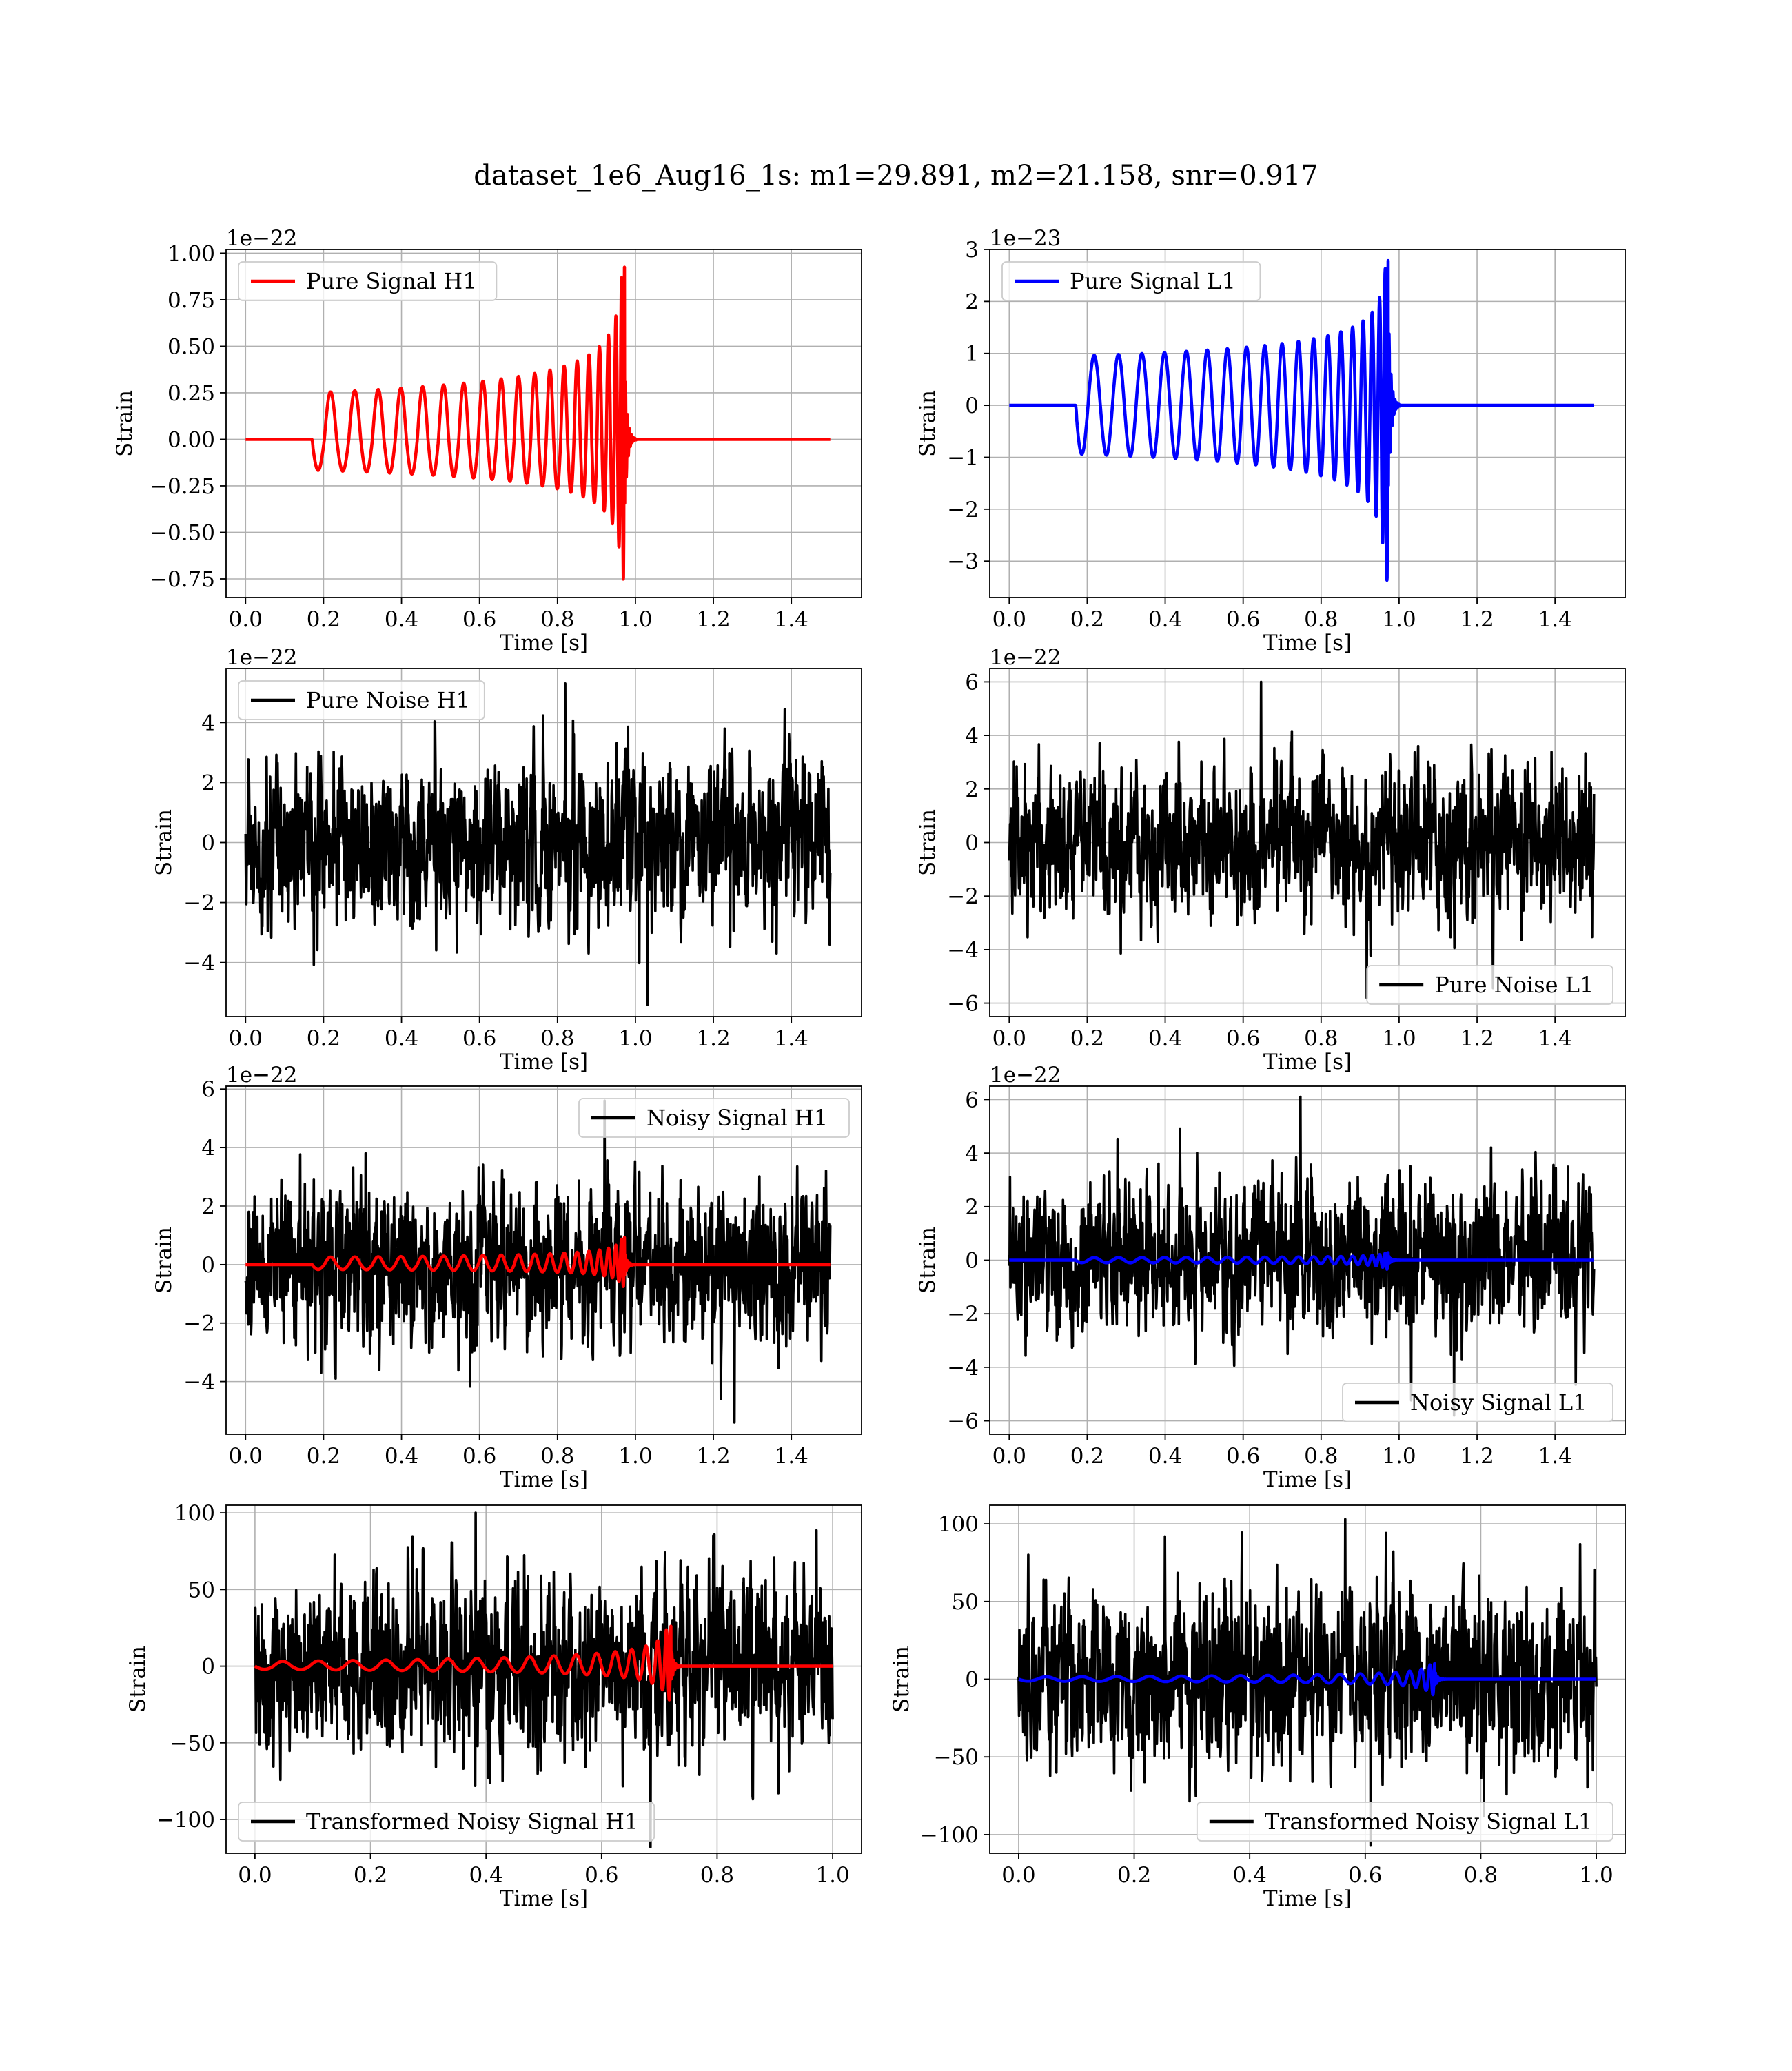  I want to click on legend: Pure Signal H1, so click(368, 281).